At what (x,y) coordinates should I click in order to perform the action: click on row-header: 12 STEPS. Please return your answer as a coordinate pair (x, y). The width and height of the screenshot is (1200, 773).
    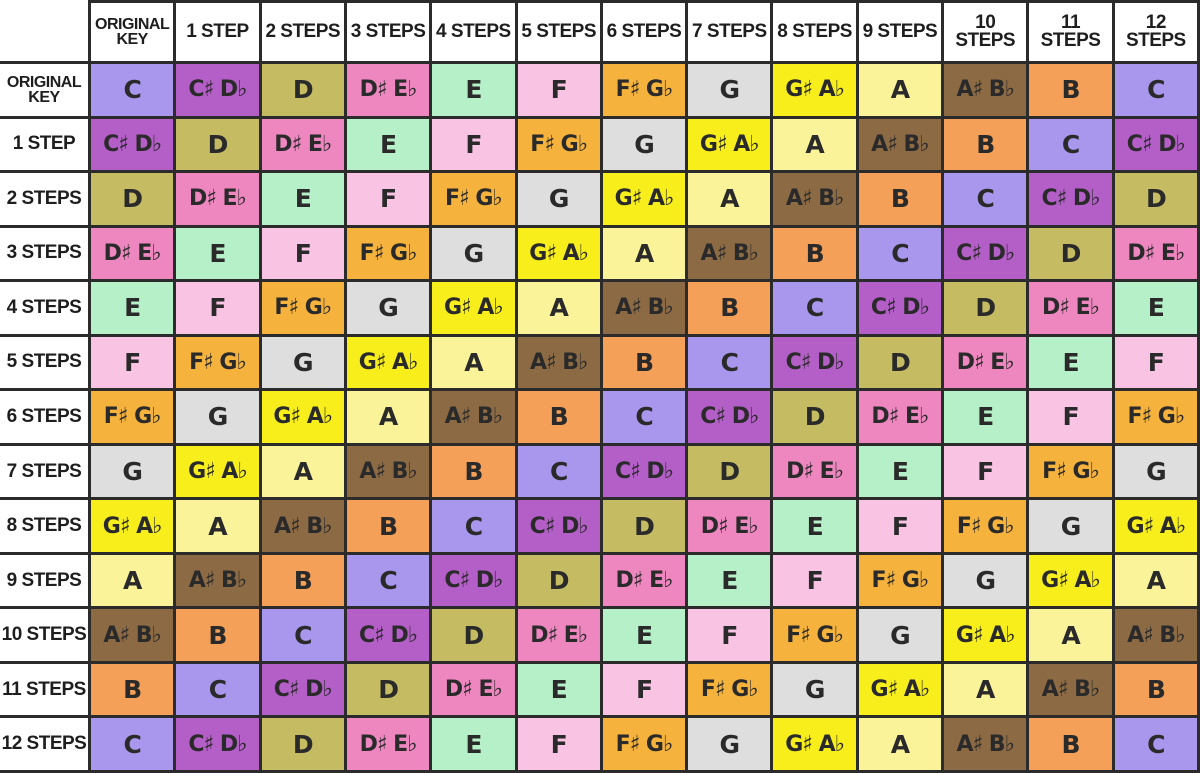
    Looking at the image, I should click on (44, 744).